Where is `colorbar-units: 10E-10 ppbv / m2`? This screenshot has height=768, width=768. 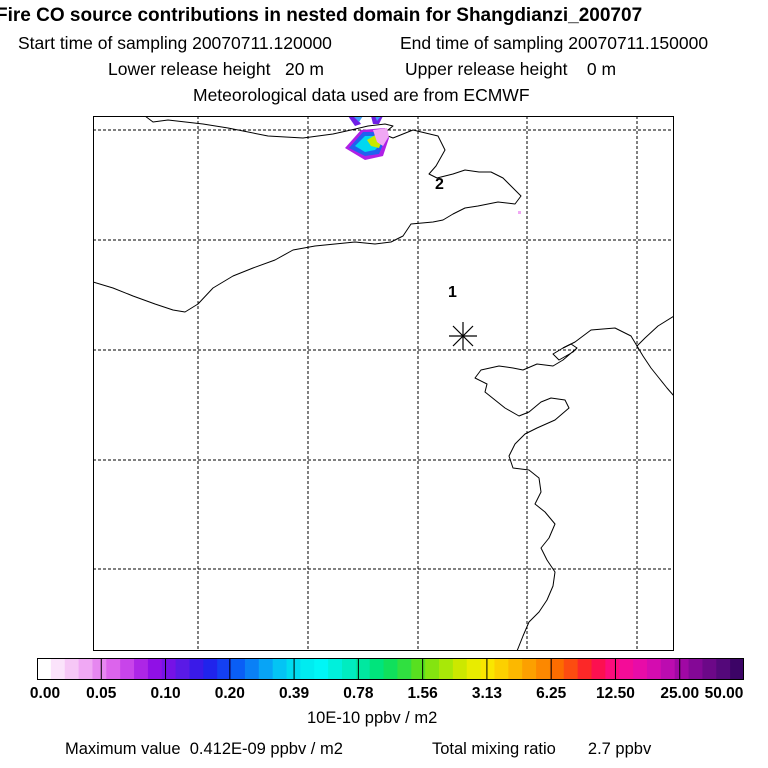
colorbar-units: 10E-10 ppbv / m2 is located at coordinates (372, 718).